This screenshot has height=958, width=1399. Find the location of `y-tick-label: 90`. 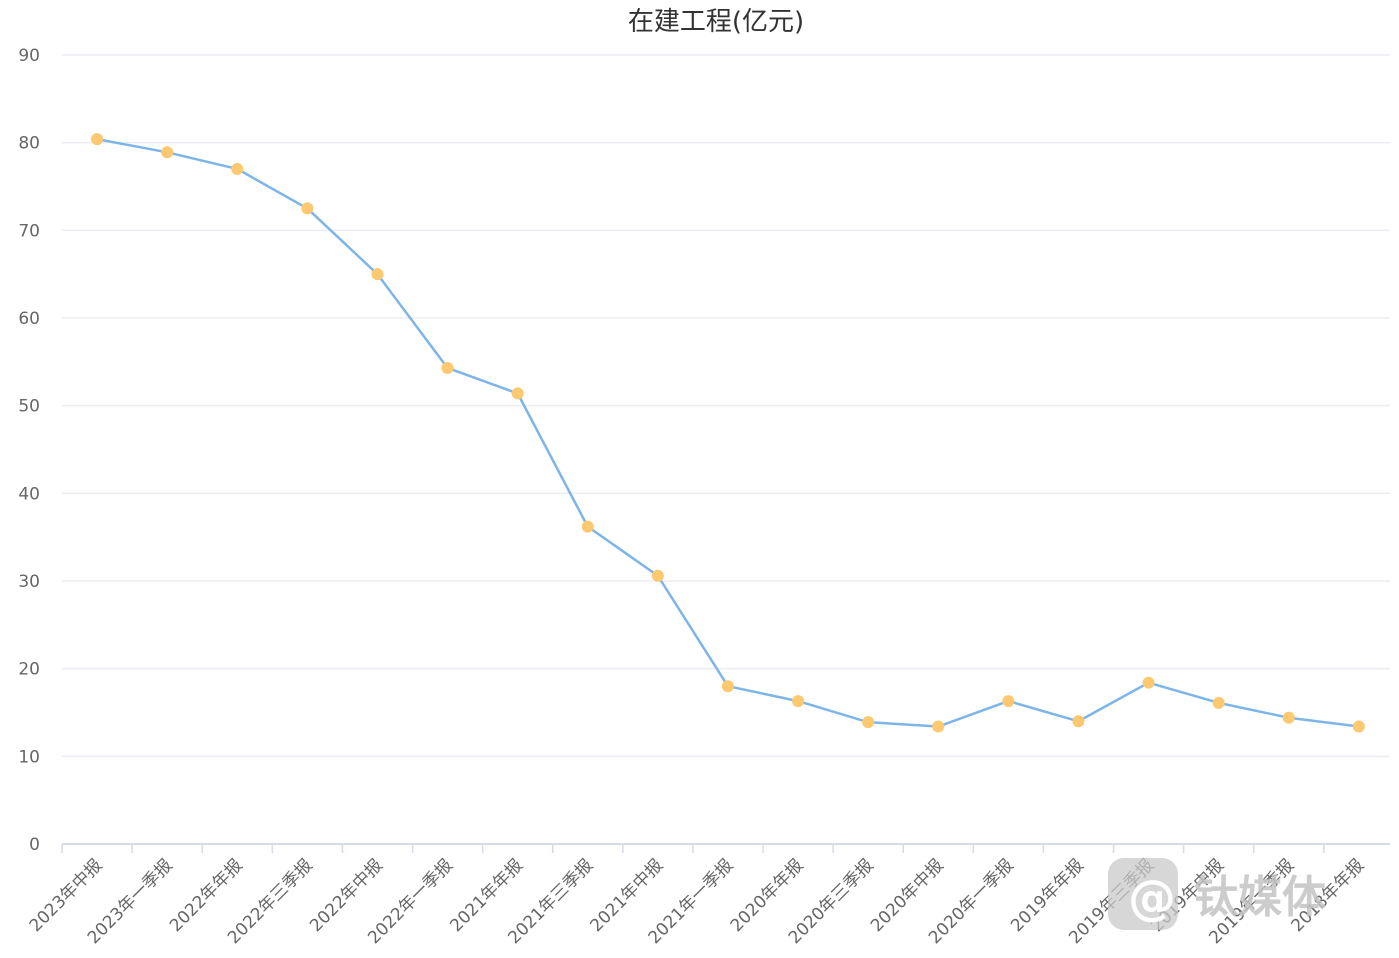

y-tick-label: 90 is located at coordinates (29, 56).